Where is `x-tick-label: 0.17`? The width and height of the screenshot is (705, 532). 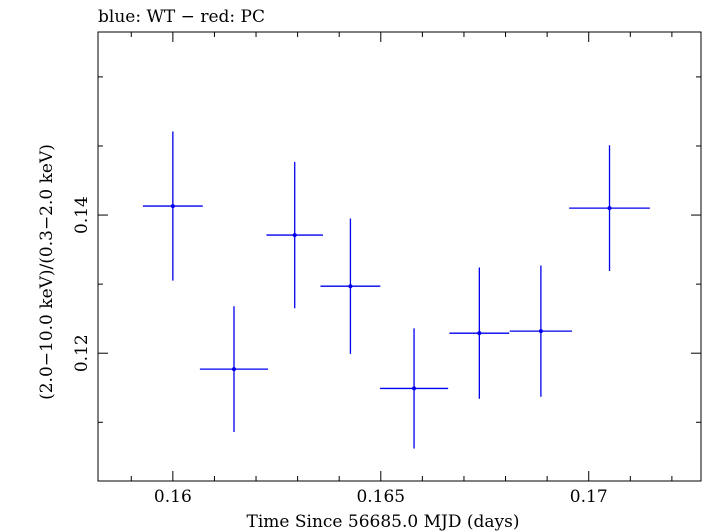 x-tick-label: 0.17 is located at coordinates (589, 497).